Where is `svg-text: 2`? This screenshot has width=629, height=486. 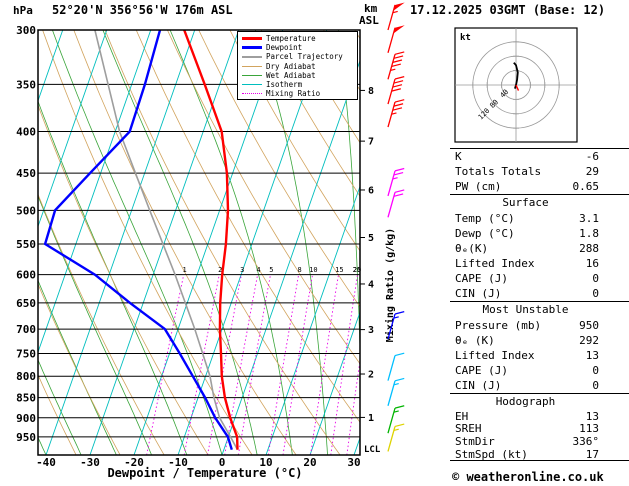 svg-text: 2 is located at coordinates (371, 375).